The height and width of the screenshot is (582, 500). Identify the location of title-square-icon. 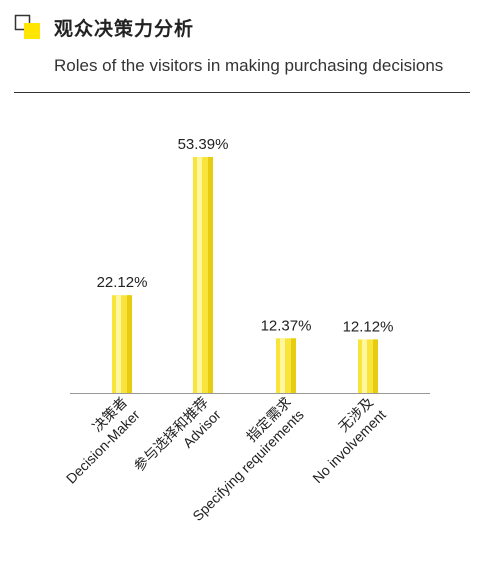
(27, 26).